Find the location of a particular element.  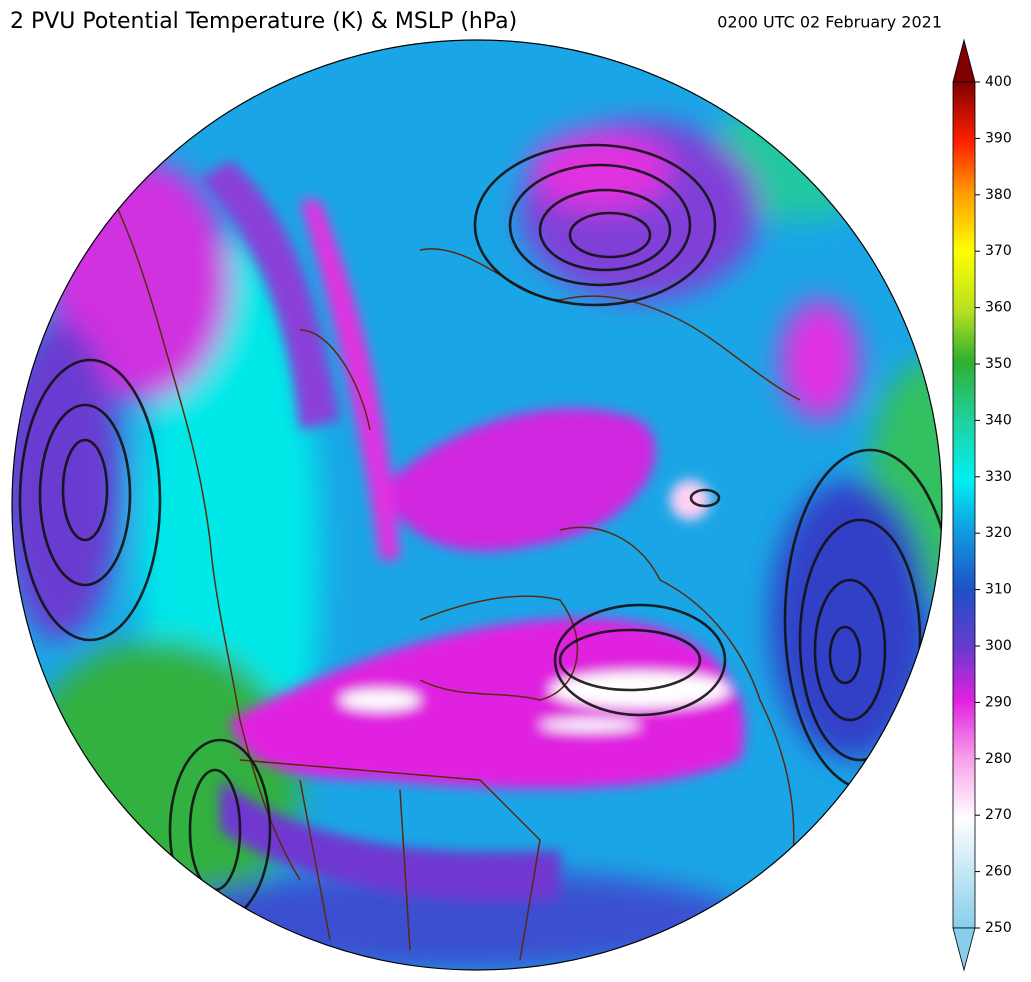

colorbar-tick-label: 330 is located at coordinates (998, 477).